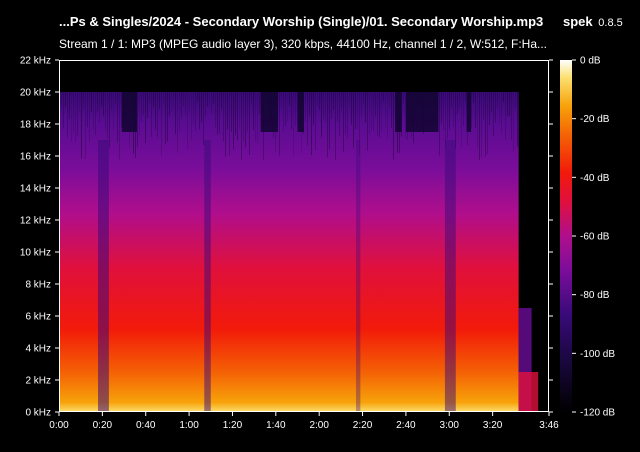 This screenshot has height=452, width=640. I want to click on fade-out, so click(528, 392).